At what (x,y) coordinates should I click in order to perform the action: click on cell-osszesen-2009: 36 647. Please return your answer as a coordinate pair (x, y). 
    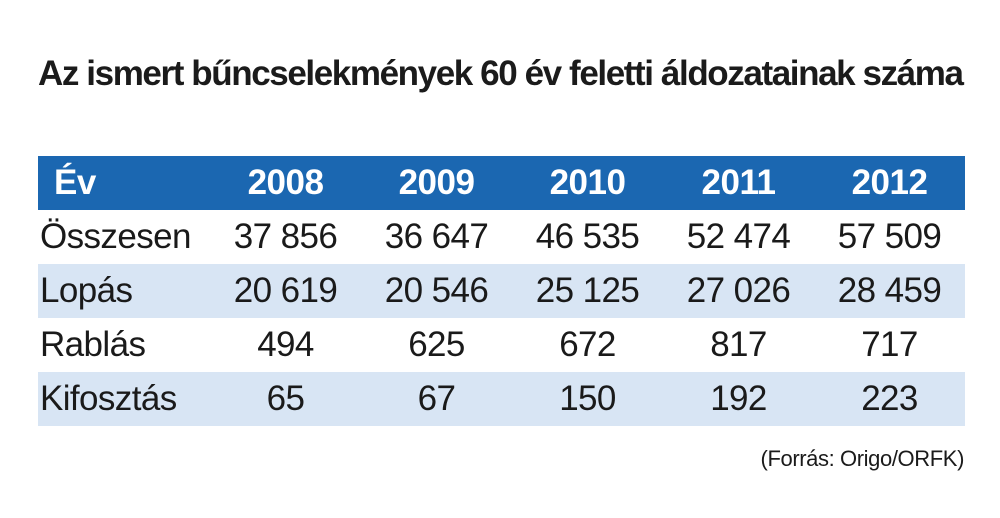
    Looking at the image, I should click on (436, 236).